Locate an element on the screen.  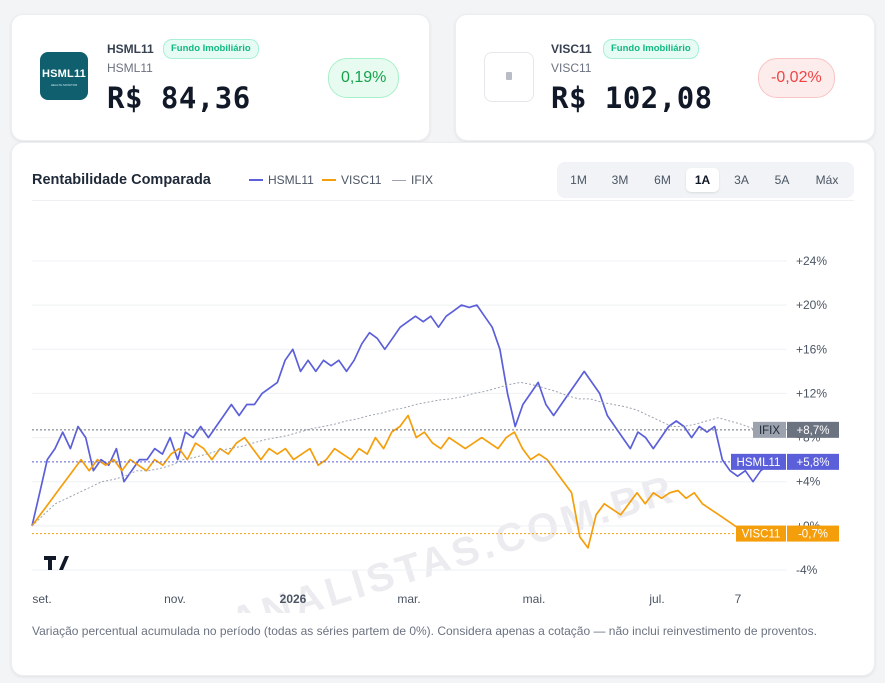
y-tick-label: +12% is located at coordinates (811, 393).